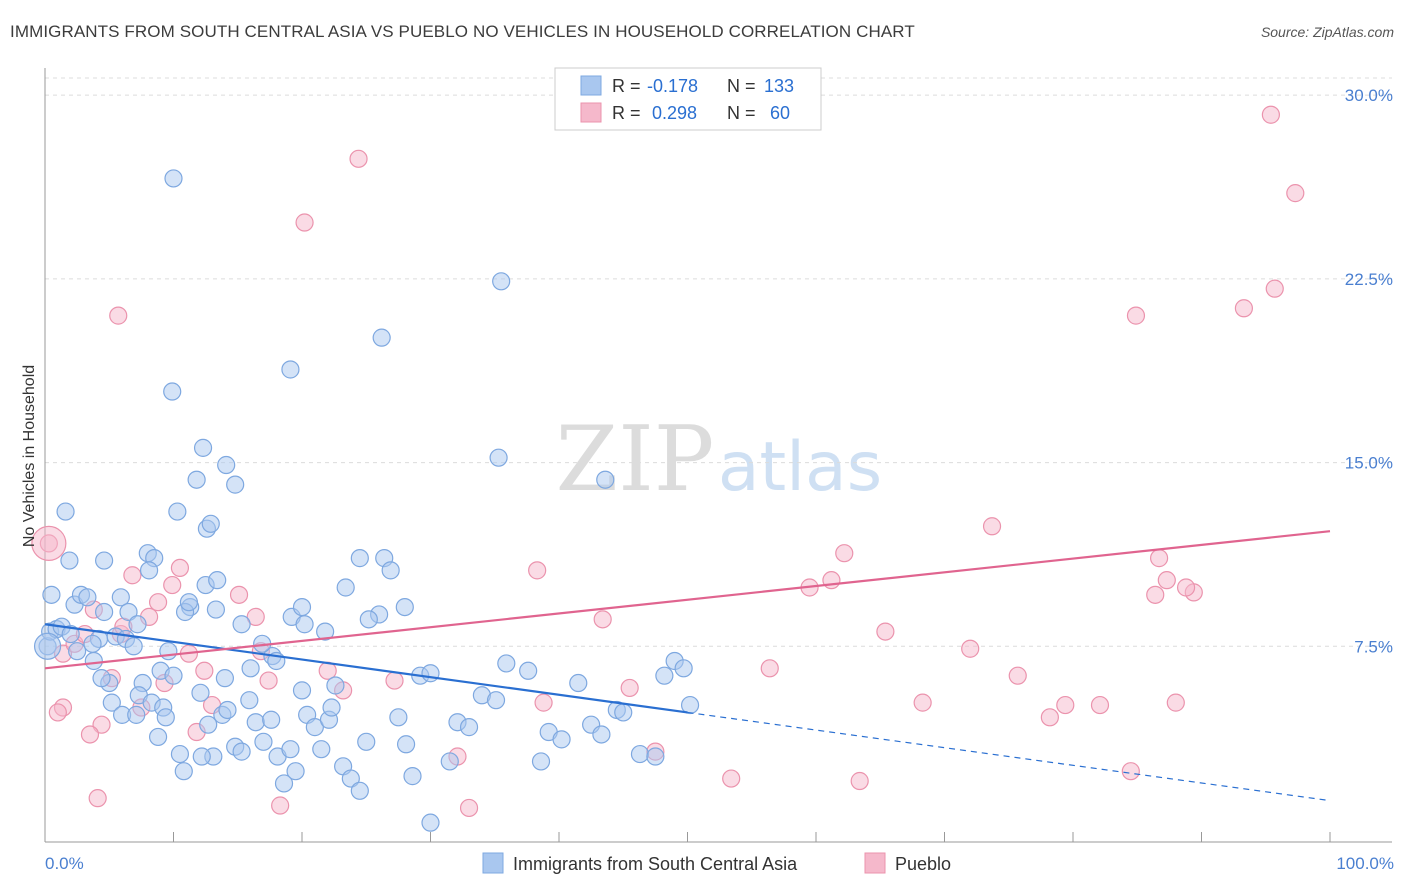  What do you see at coordinates (366, 668) in the screenshot?
I see `immigrants-trend-line` at bounding box center [366, 668].